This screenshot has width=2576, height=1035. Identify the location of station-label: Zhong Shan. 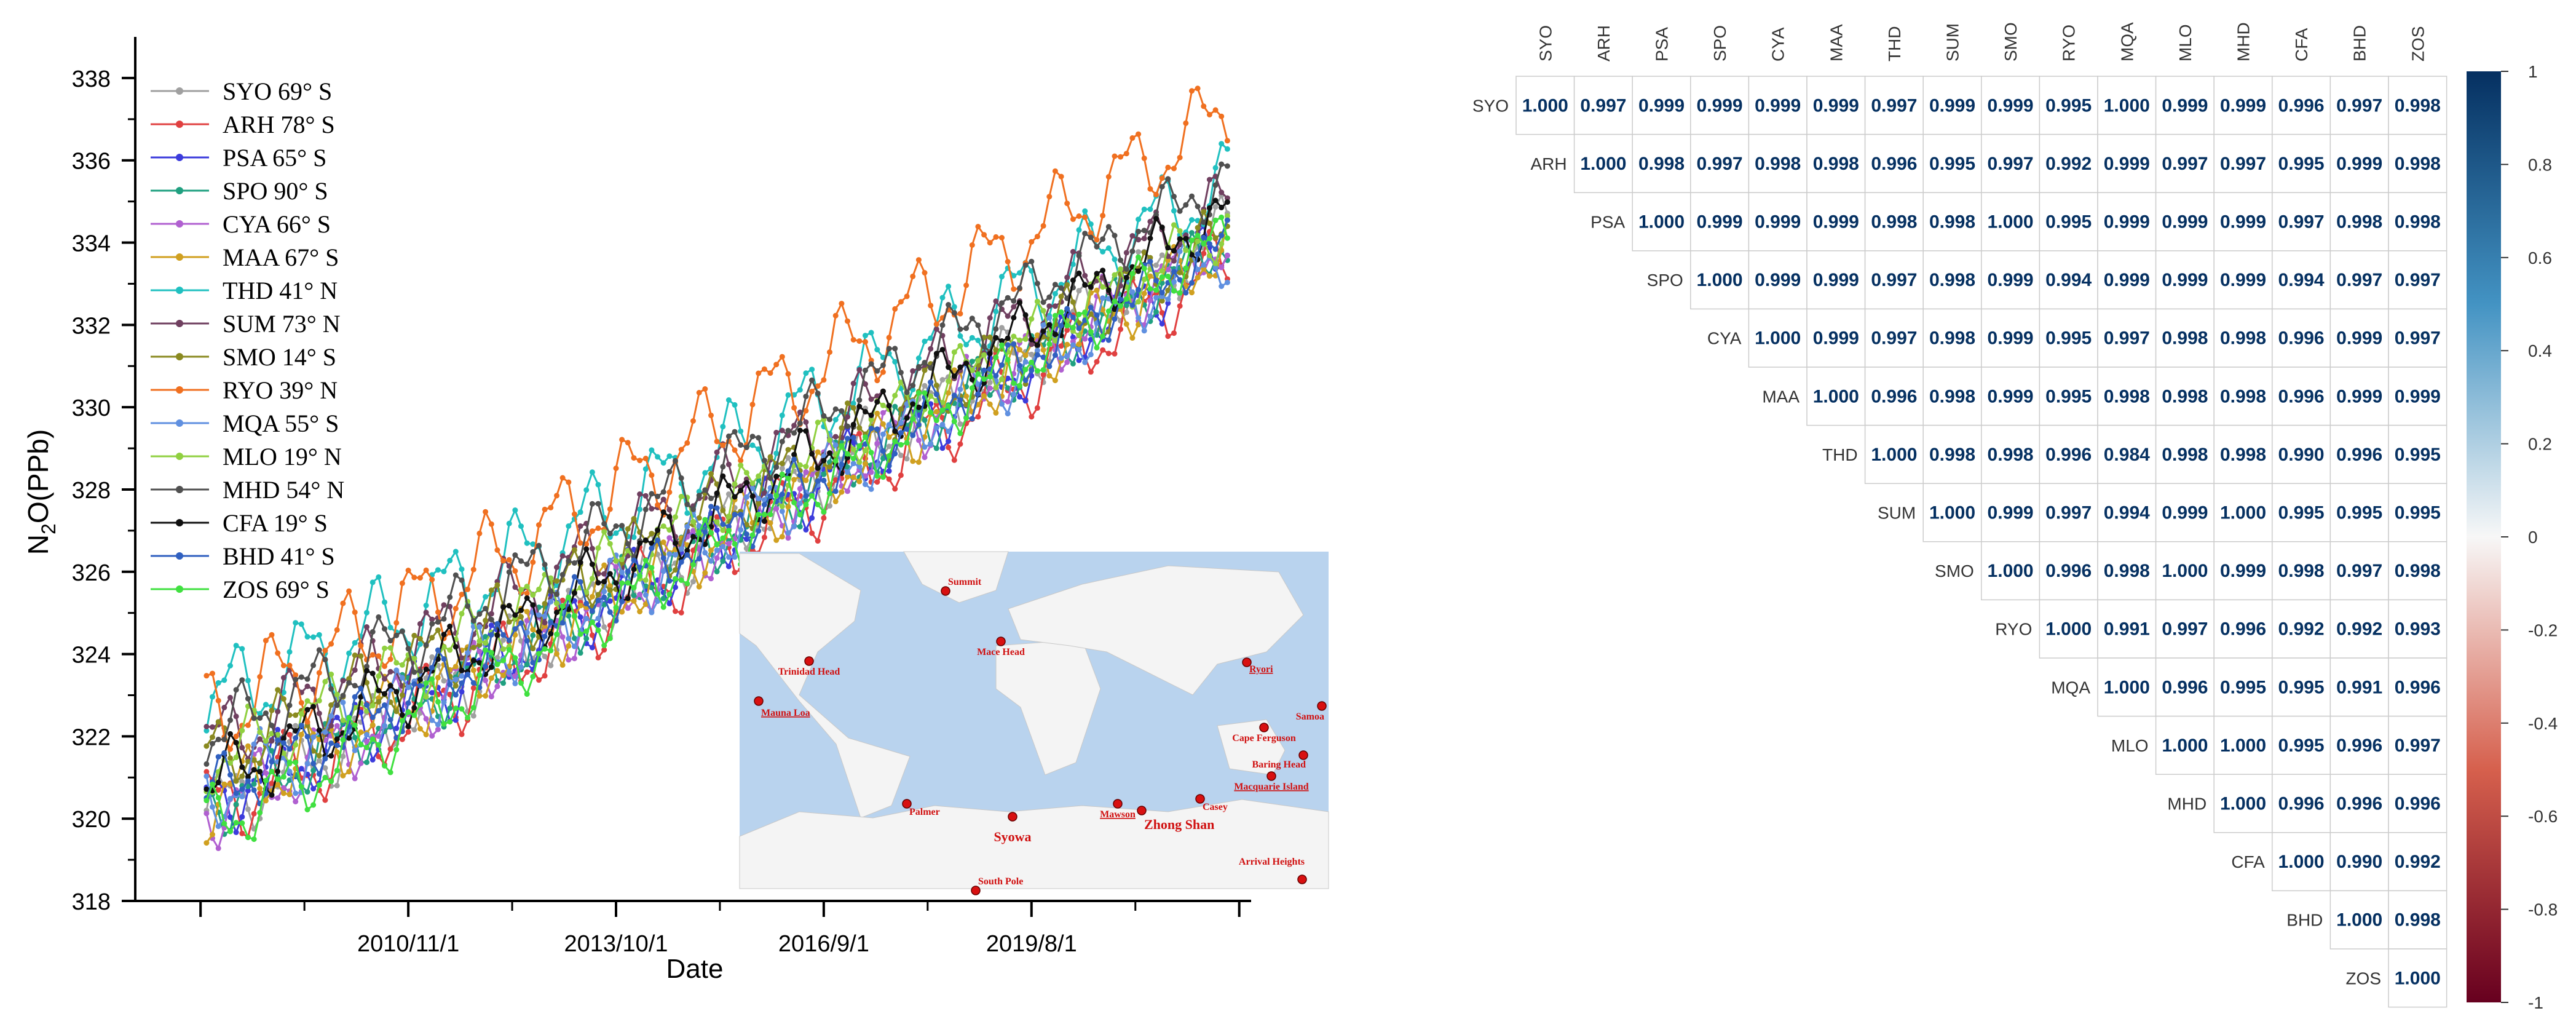
(1179, 824).